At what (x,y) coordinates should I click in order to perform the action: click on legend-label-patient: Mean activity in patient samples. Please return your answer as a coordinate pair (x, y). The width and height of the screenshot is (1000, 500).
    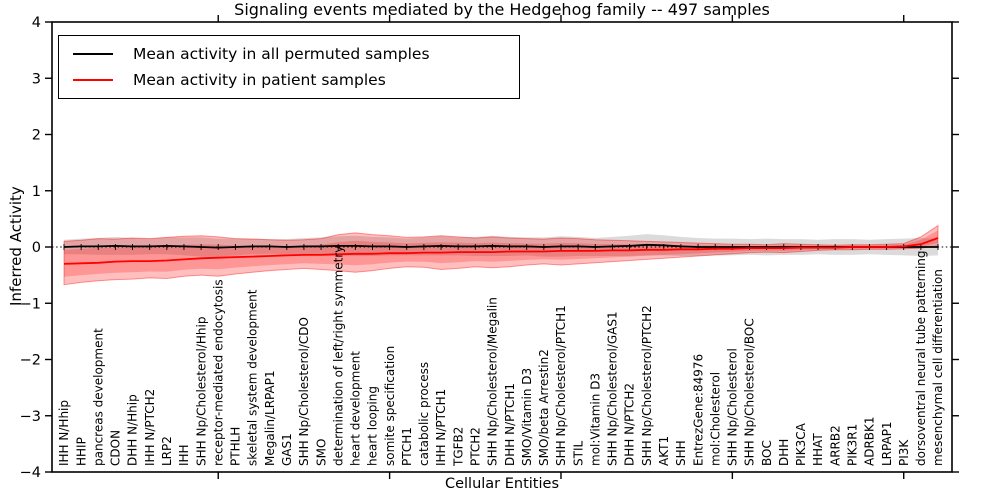
    Looking at the image, I should click on (259, 80).